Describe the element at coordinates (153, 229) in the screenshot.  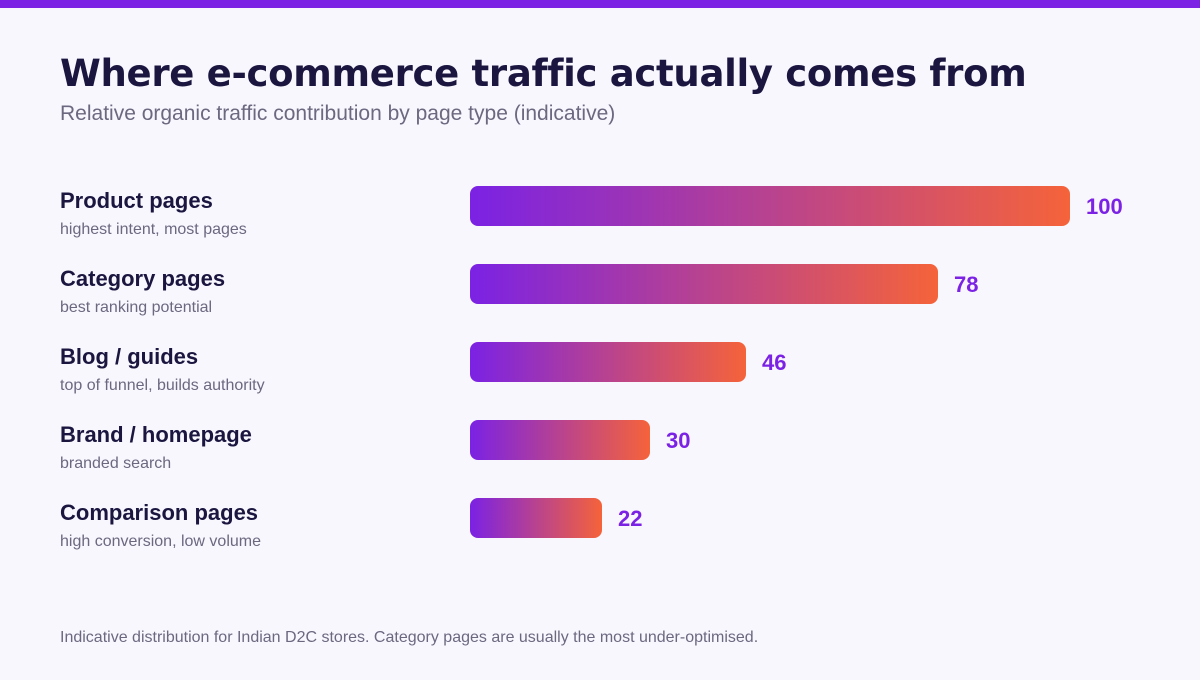
I see `category-description: highest intent, most pages` at that location.